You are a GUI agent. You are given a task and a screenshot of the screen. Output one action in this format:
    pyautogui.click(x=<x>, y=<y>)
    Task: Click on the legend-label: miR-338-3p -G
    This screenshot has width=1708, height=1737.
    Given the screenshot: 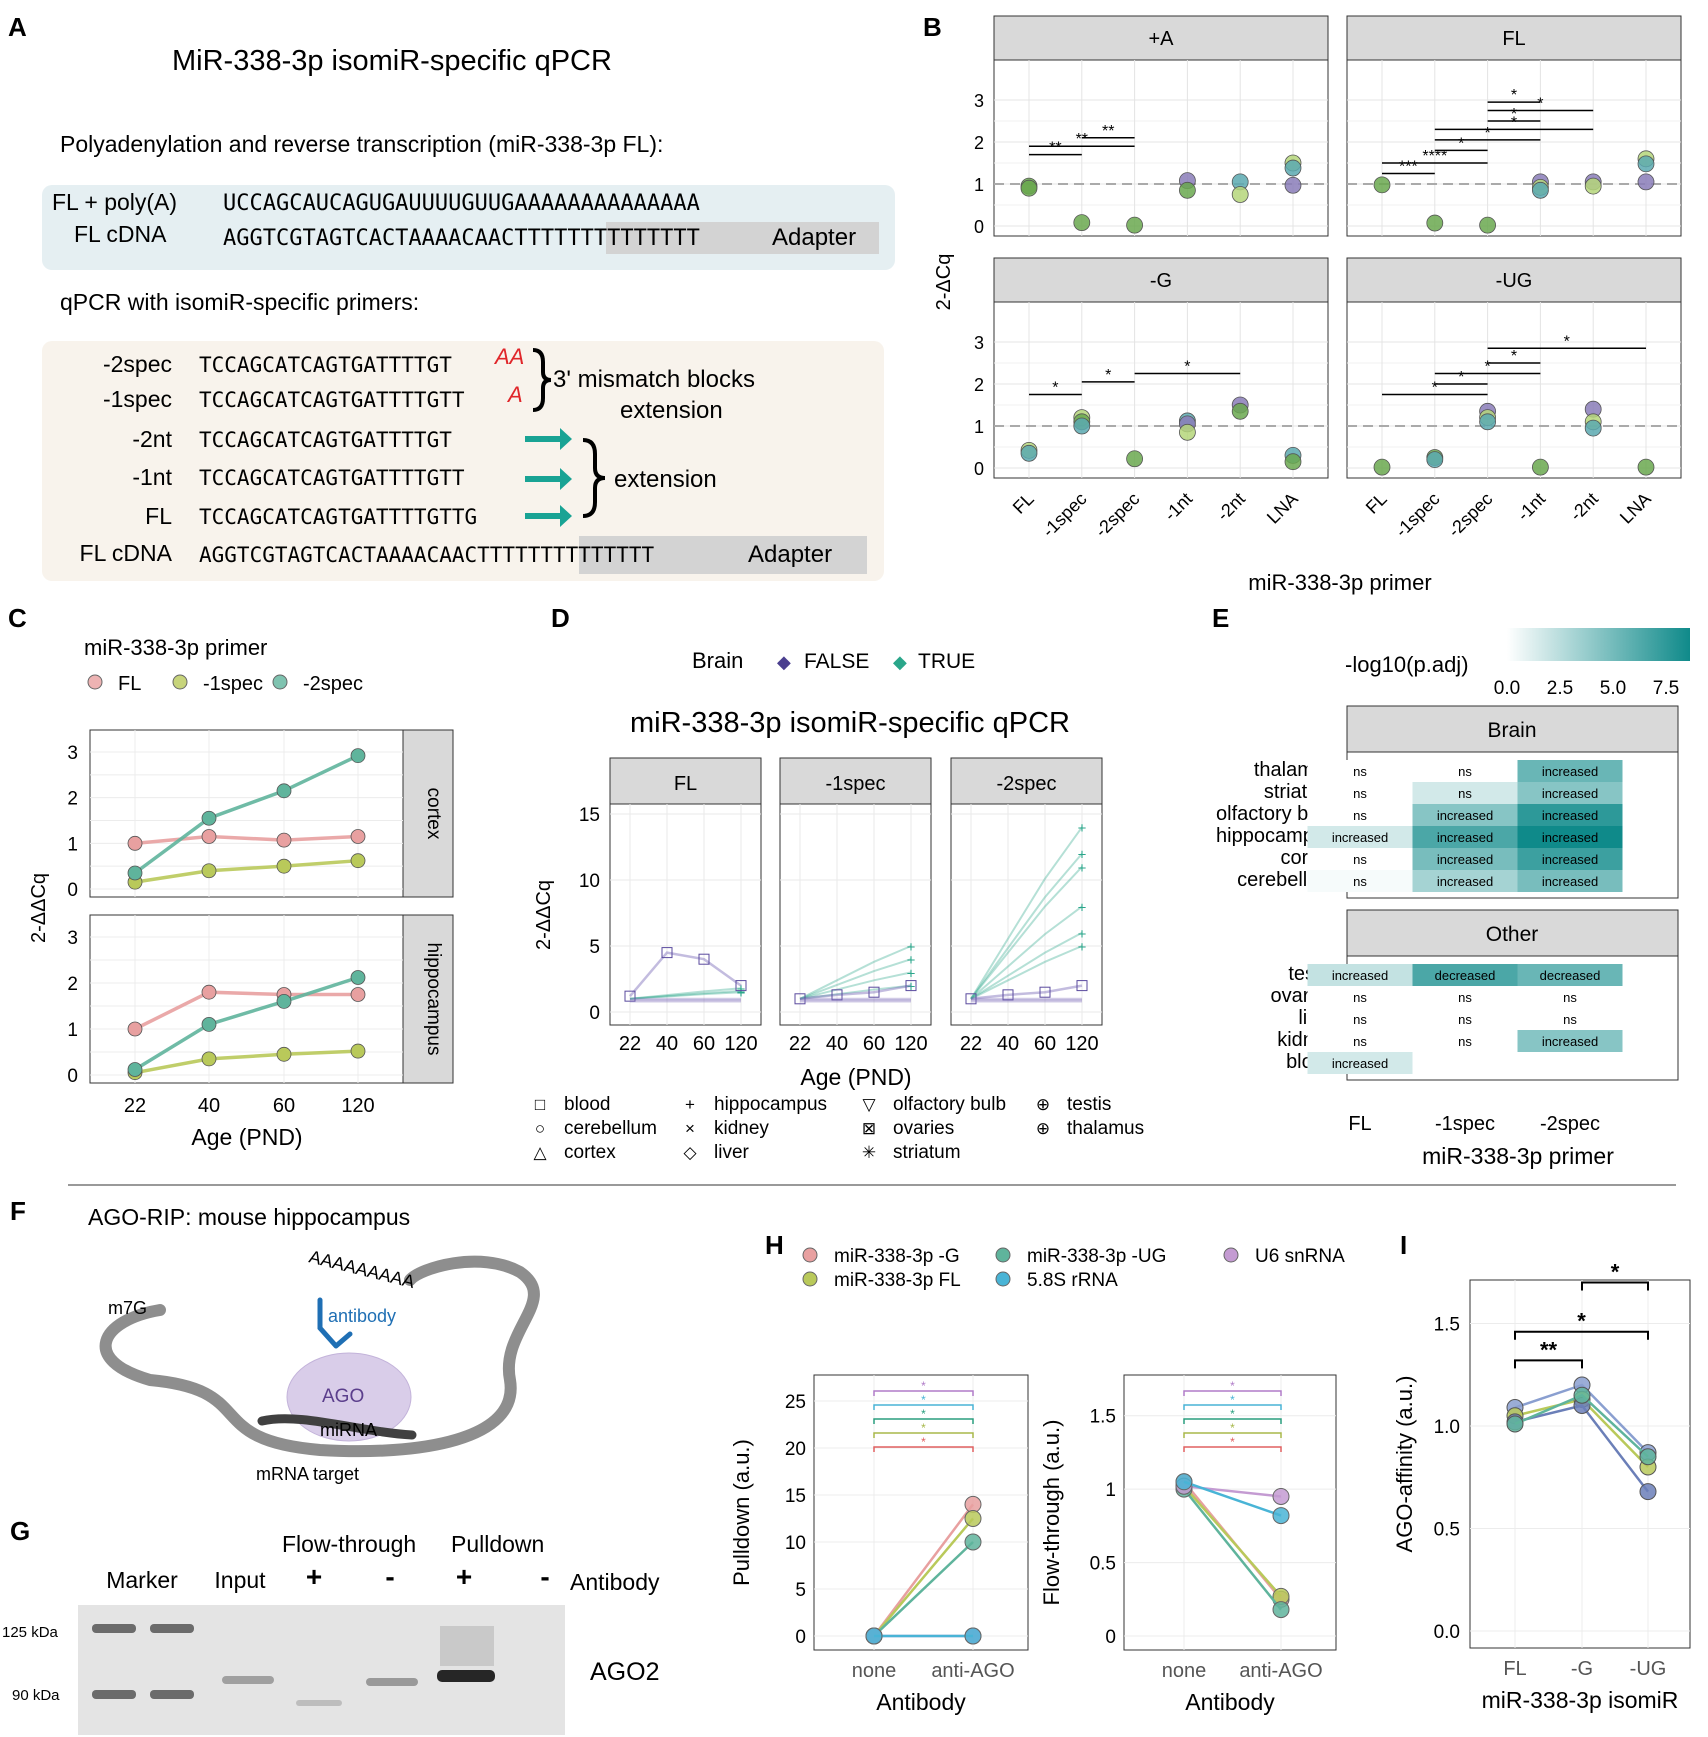 What is the action you would take?
    pyautogui.click(x=897, y=1256)
    